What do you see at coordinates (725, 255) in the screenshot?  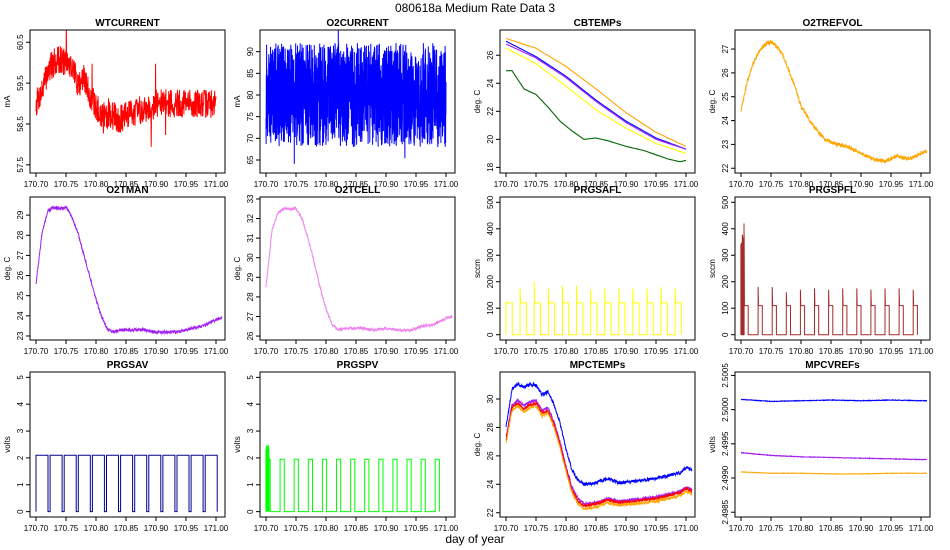 I see `y-tick-label: 300` at bounding box center [725, 255].